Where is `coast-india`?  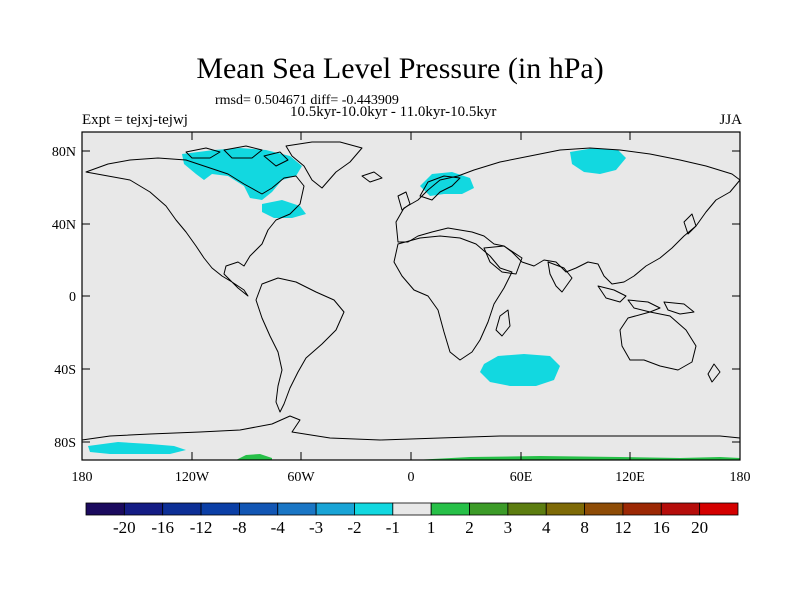
coast-india is located at coordinates (560, 277).